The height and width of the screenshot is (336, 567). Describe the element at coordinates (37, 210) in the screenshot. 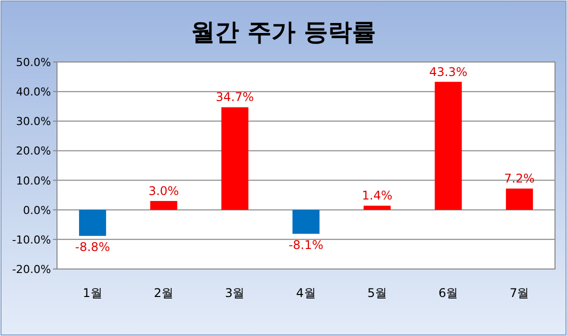

I see `y-tick-label: 0.0%` at that location.